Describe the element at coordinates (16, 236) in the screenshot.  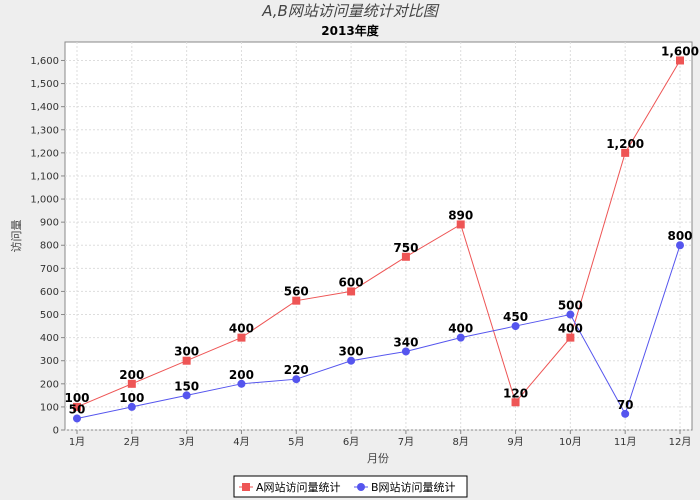
I see `y-axis-label: 访问量` at that location.